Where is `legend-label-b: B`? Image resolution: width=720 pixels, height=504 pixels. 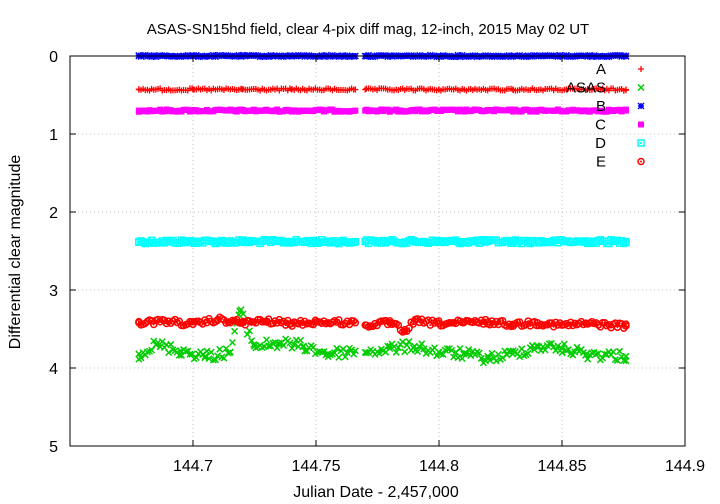
legend-label-b: B is located at coordinates (601, 106).